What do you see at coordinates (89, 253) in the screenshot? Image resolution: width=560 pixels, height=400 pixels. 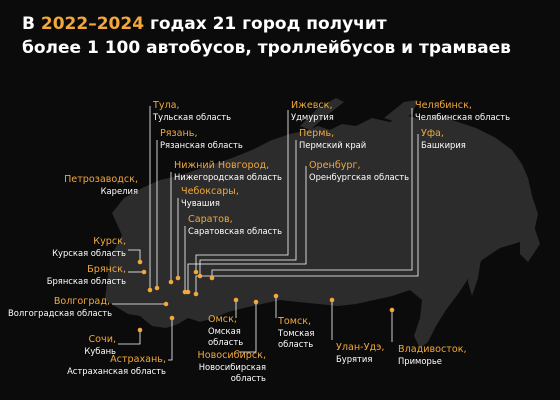 I see `region-name: Курская область` at bounding box center [89, 253].